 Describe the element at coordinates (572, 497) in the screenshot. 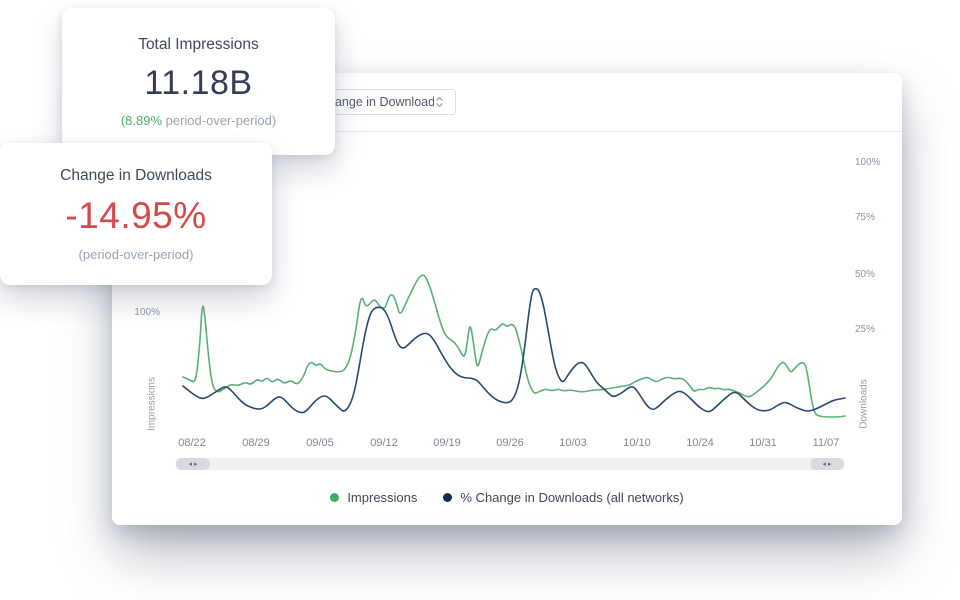

I see `legend-label: % Change in Downloads (all networks)` at that location.